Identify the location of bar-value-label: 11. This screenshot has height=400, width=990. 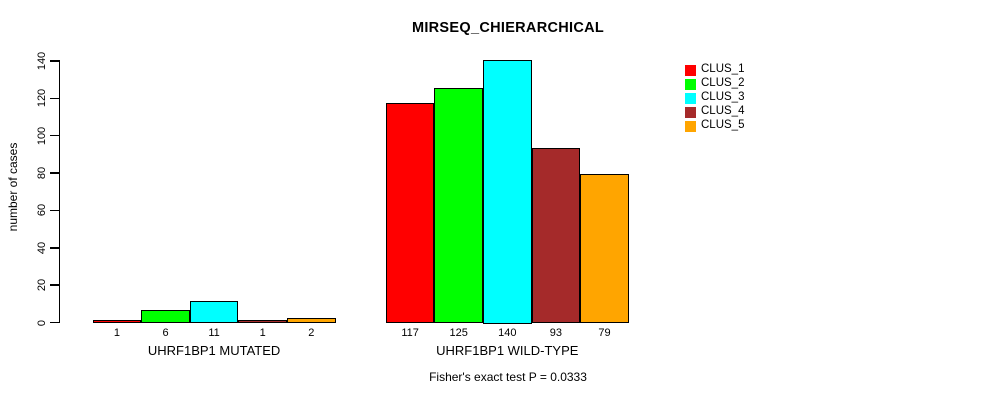
(214, 333).